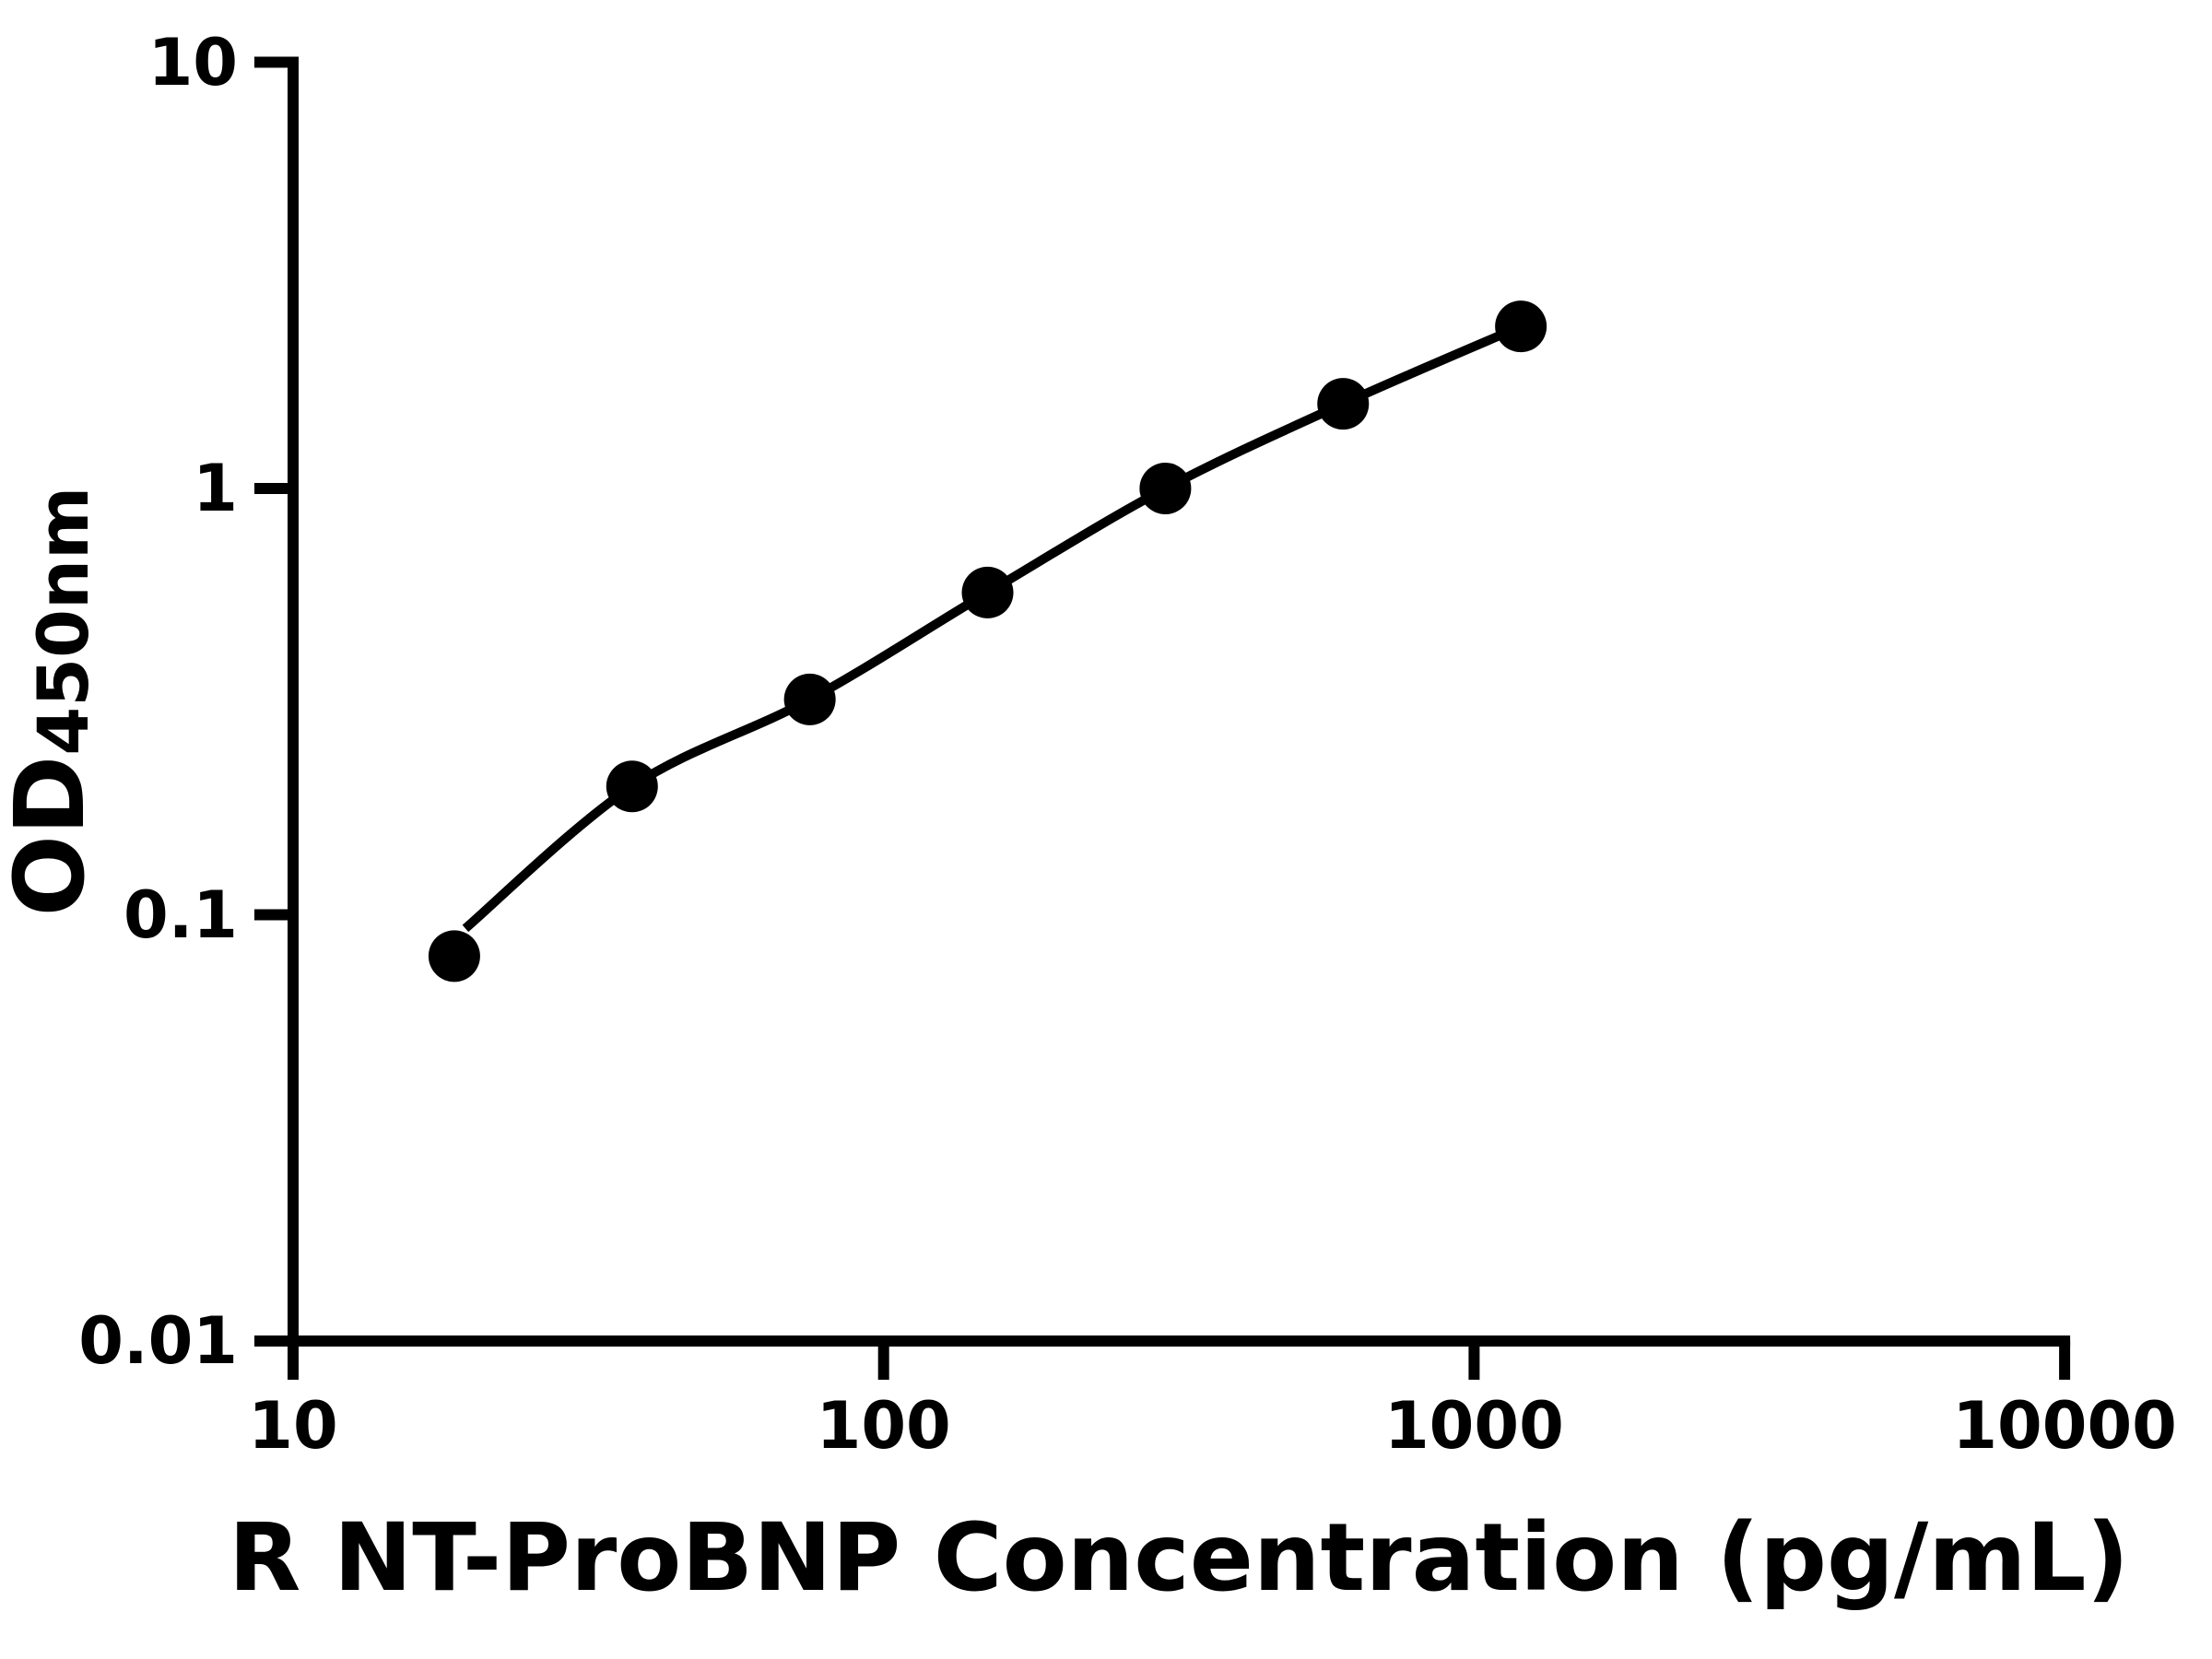  What do you see at coordinates (1179, 1558) in the screenshot?
I see `x-axis-title: R NT-ProBNP Concentration (pg/mL)` at bounding box center [1179, 1558].